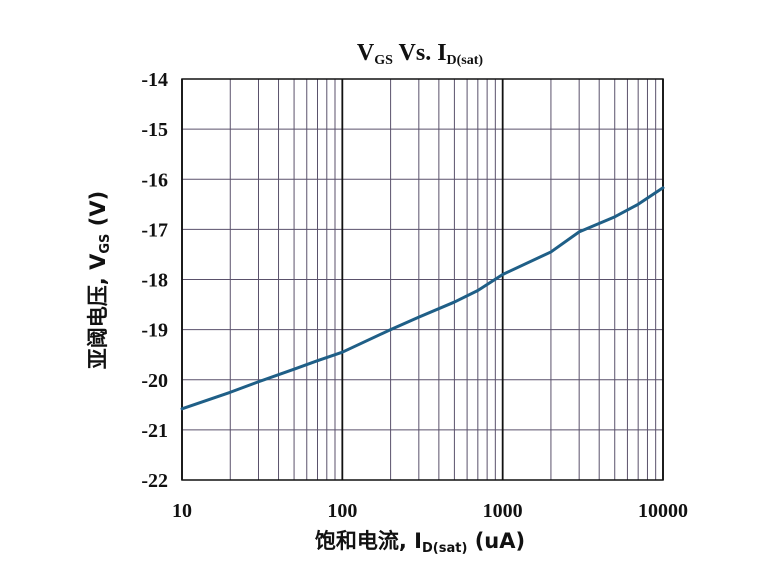 This screenshot has height=564, width=772. Describe the element at coordinates (383, 60) in the screenshot. I see `chart-title-subscript-1: GS` at that location.